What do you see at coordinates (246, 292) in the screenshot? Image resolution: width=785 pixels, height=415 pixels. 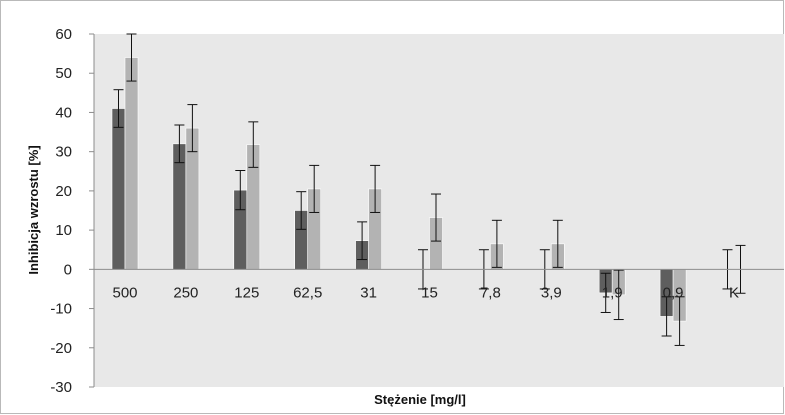 I see `category-label: 125` at bounding box center [246, 292].